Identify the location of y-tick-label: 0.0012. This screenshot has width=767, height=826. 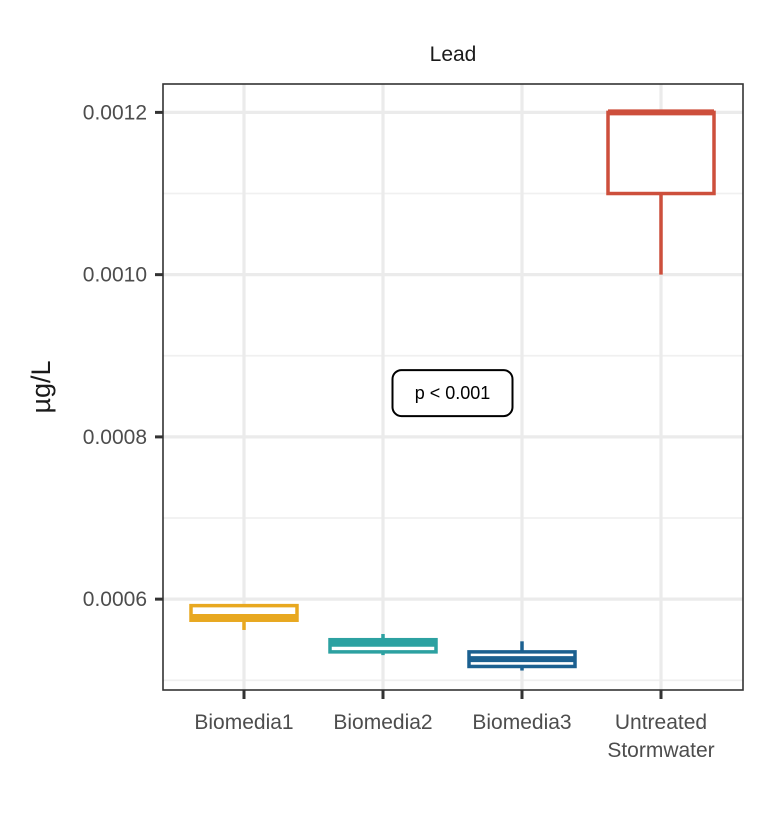
(115, 112).